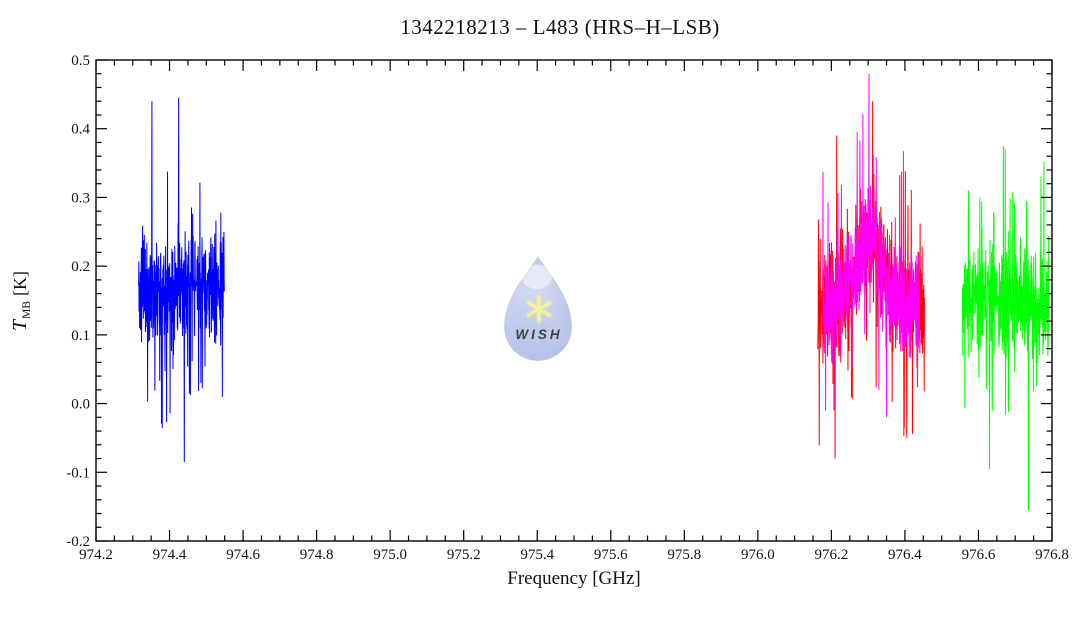 The height and width of the screenshot is (618, 1080). I want to click on spectrum-segment-subband-green, so click(1005, 328).